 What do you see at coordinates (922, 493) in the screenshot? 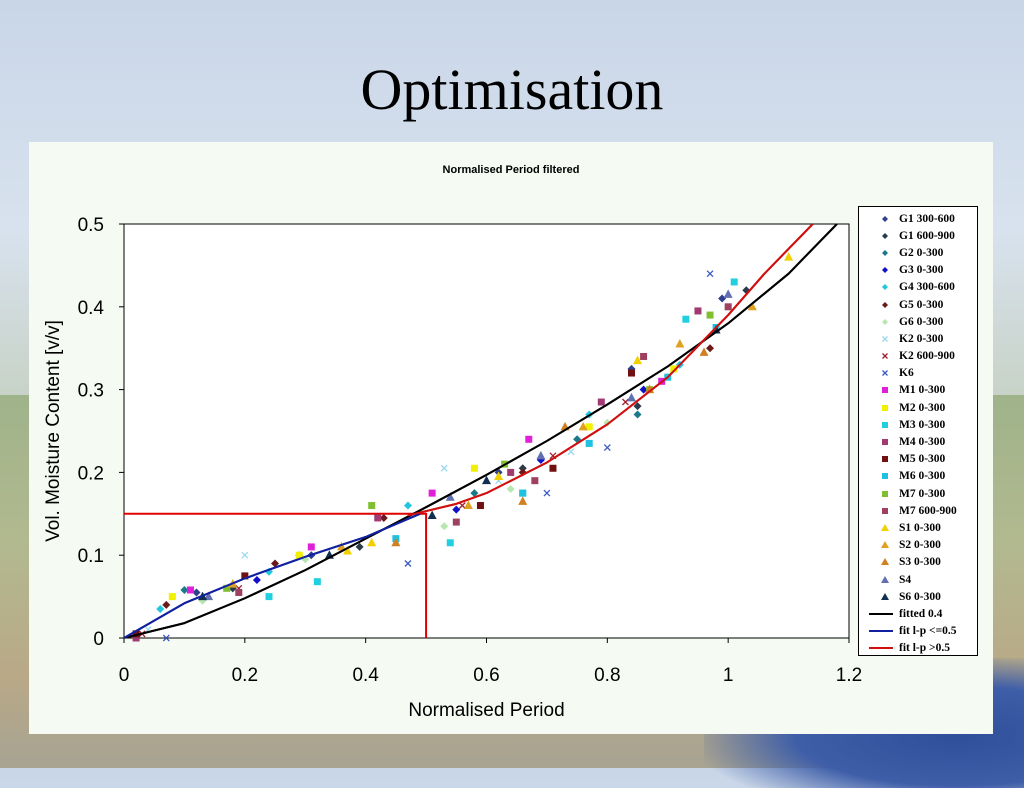
I see `legend-label: M7 0-300` at bounding box center [922, 493].